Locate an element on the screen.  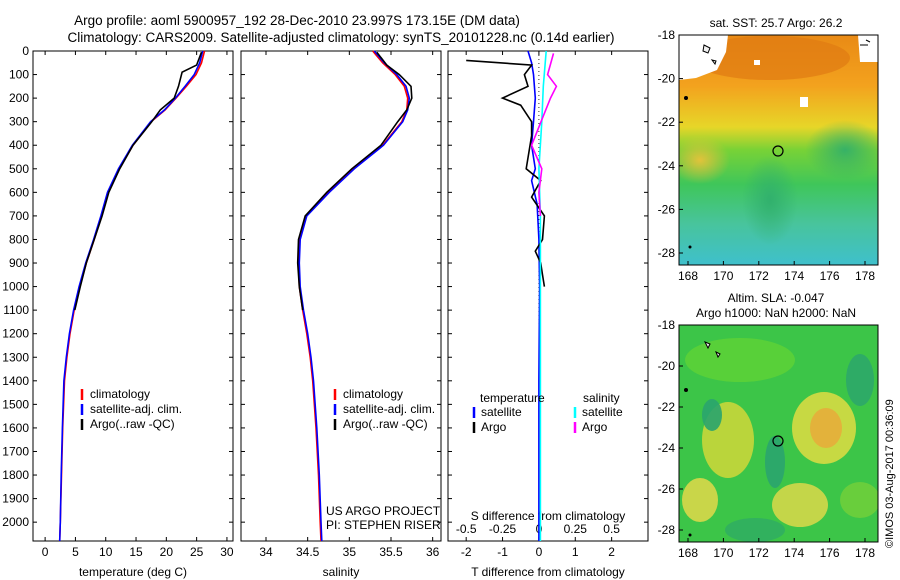
salinity-x-axis-label: salinity is located at coordinates (341, 572).